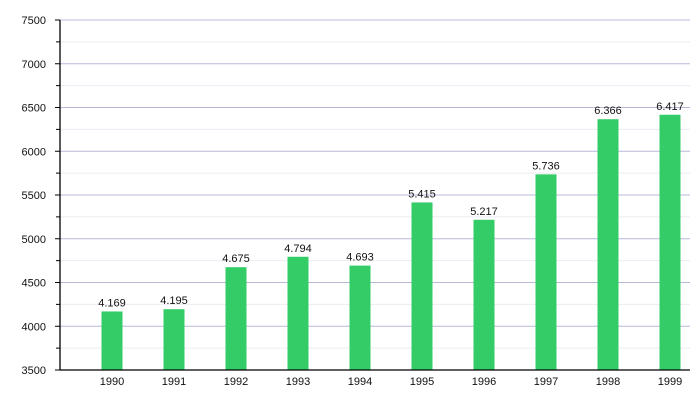 The width and height of the screenshot is (700, 405). Describe the element at coordinates (546, 166) in the screenshot. I see `data-label: 5.736` at that location.